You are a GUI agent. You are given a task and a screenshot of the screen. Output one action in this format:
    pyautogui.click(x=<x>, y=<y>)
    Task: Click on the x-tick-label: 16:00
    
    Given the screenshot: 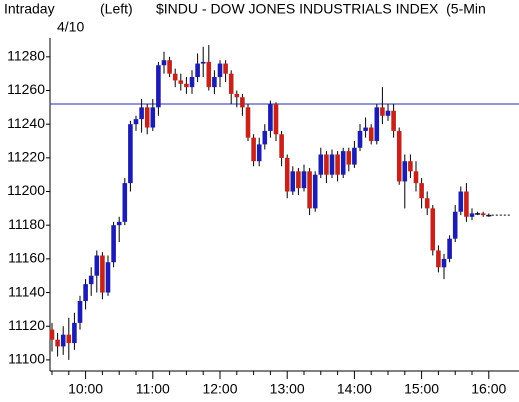 What is the action you would take?
    pyautogui.click(x=488, y=389)
    